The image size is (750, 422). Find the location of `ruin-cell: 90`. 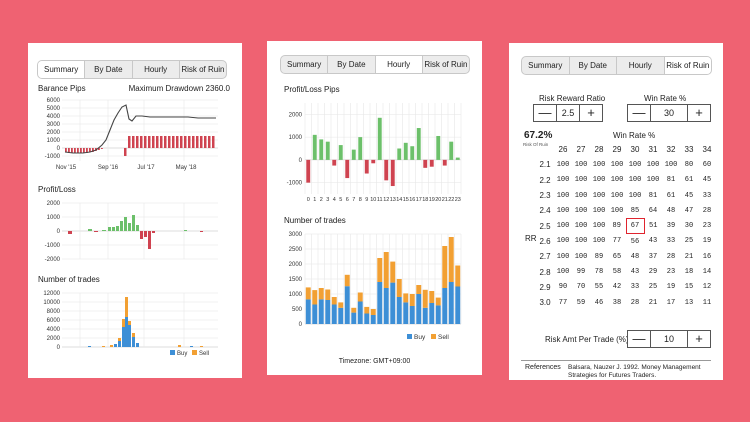

ruin-cell: 90 is located at coordinates (563, 287).